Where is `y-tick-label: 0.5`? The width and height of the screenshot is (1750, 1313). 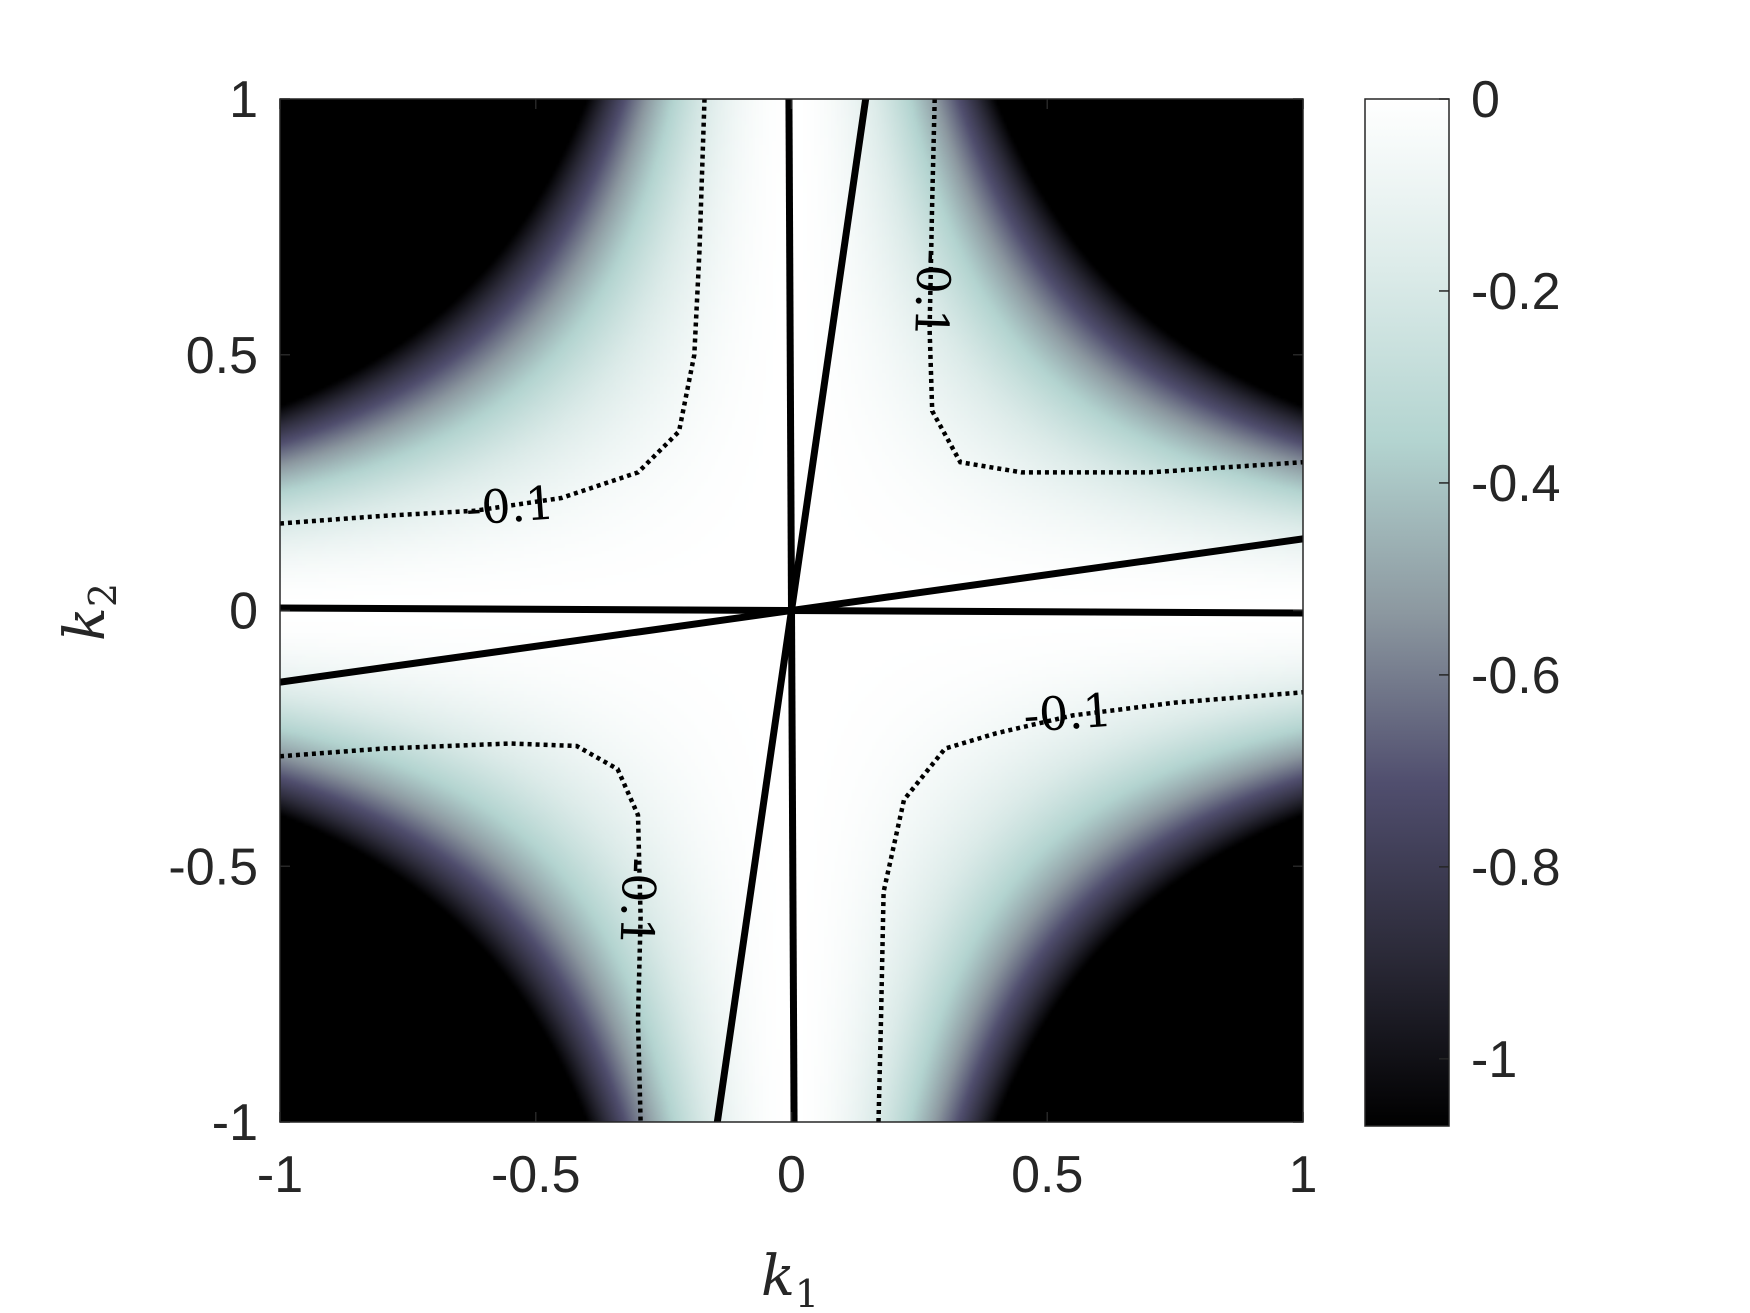 y-tick-label: 0.5 is located at coordinates (222, 356).